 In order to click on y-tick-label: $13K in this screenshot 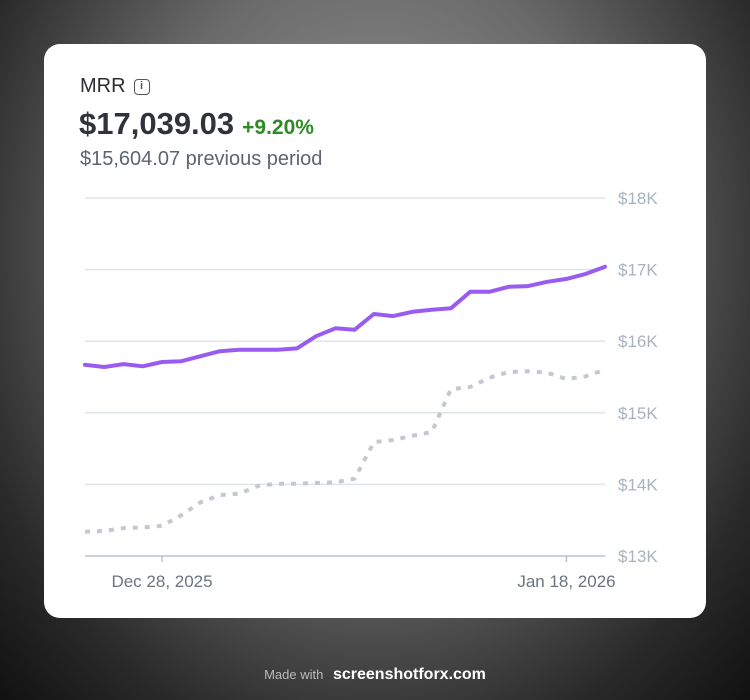, I will do `click(638, 556)`.